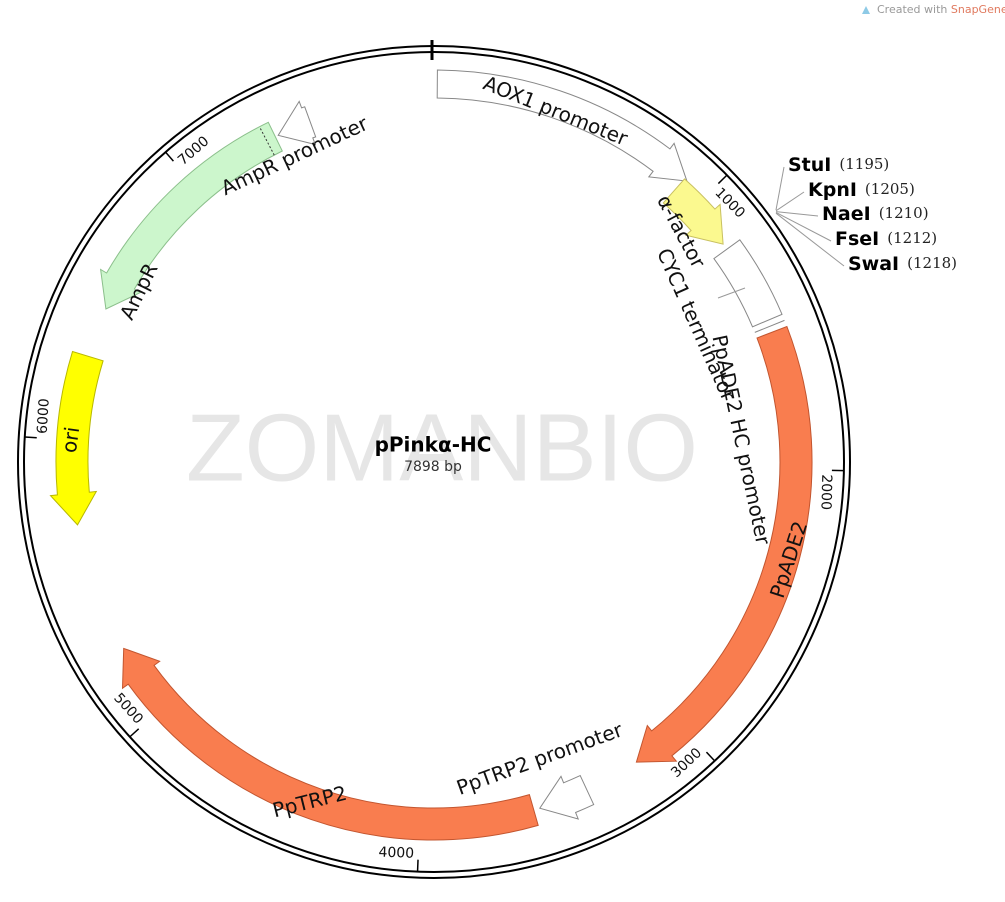  Describe the element at coordinates (44, 416) in the screenshot. I see `tick-label: 6000` at that location.